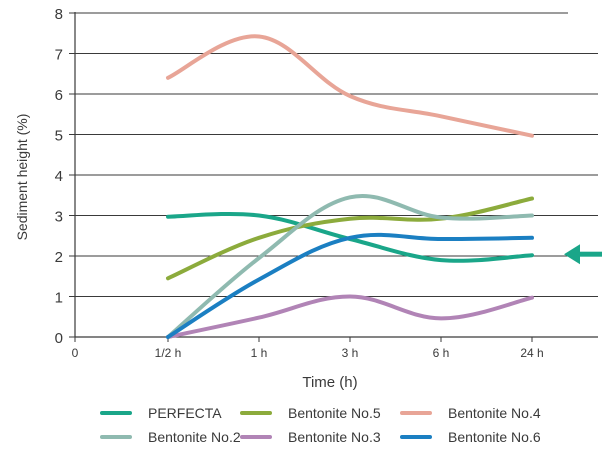  I want to click on legend-label: Bentonite No.5, so click(334, 413).